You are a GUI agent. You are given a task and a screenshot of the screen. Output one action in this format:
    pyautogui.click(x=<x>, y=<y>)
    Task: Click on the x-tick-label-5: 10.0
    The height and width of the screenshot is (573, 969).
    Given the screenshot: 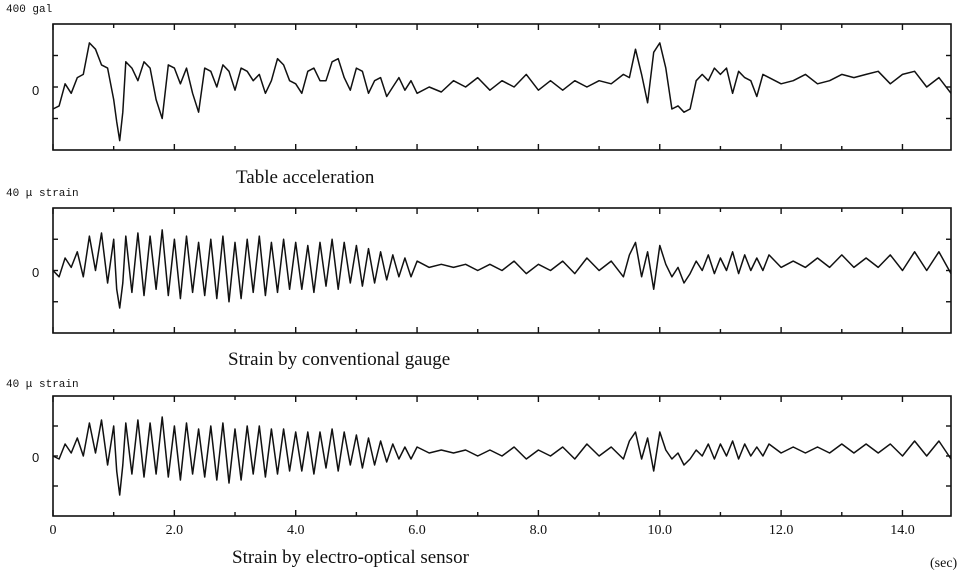 What is the action you would take?
    pyautogui.click(x=660, y=530)
    